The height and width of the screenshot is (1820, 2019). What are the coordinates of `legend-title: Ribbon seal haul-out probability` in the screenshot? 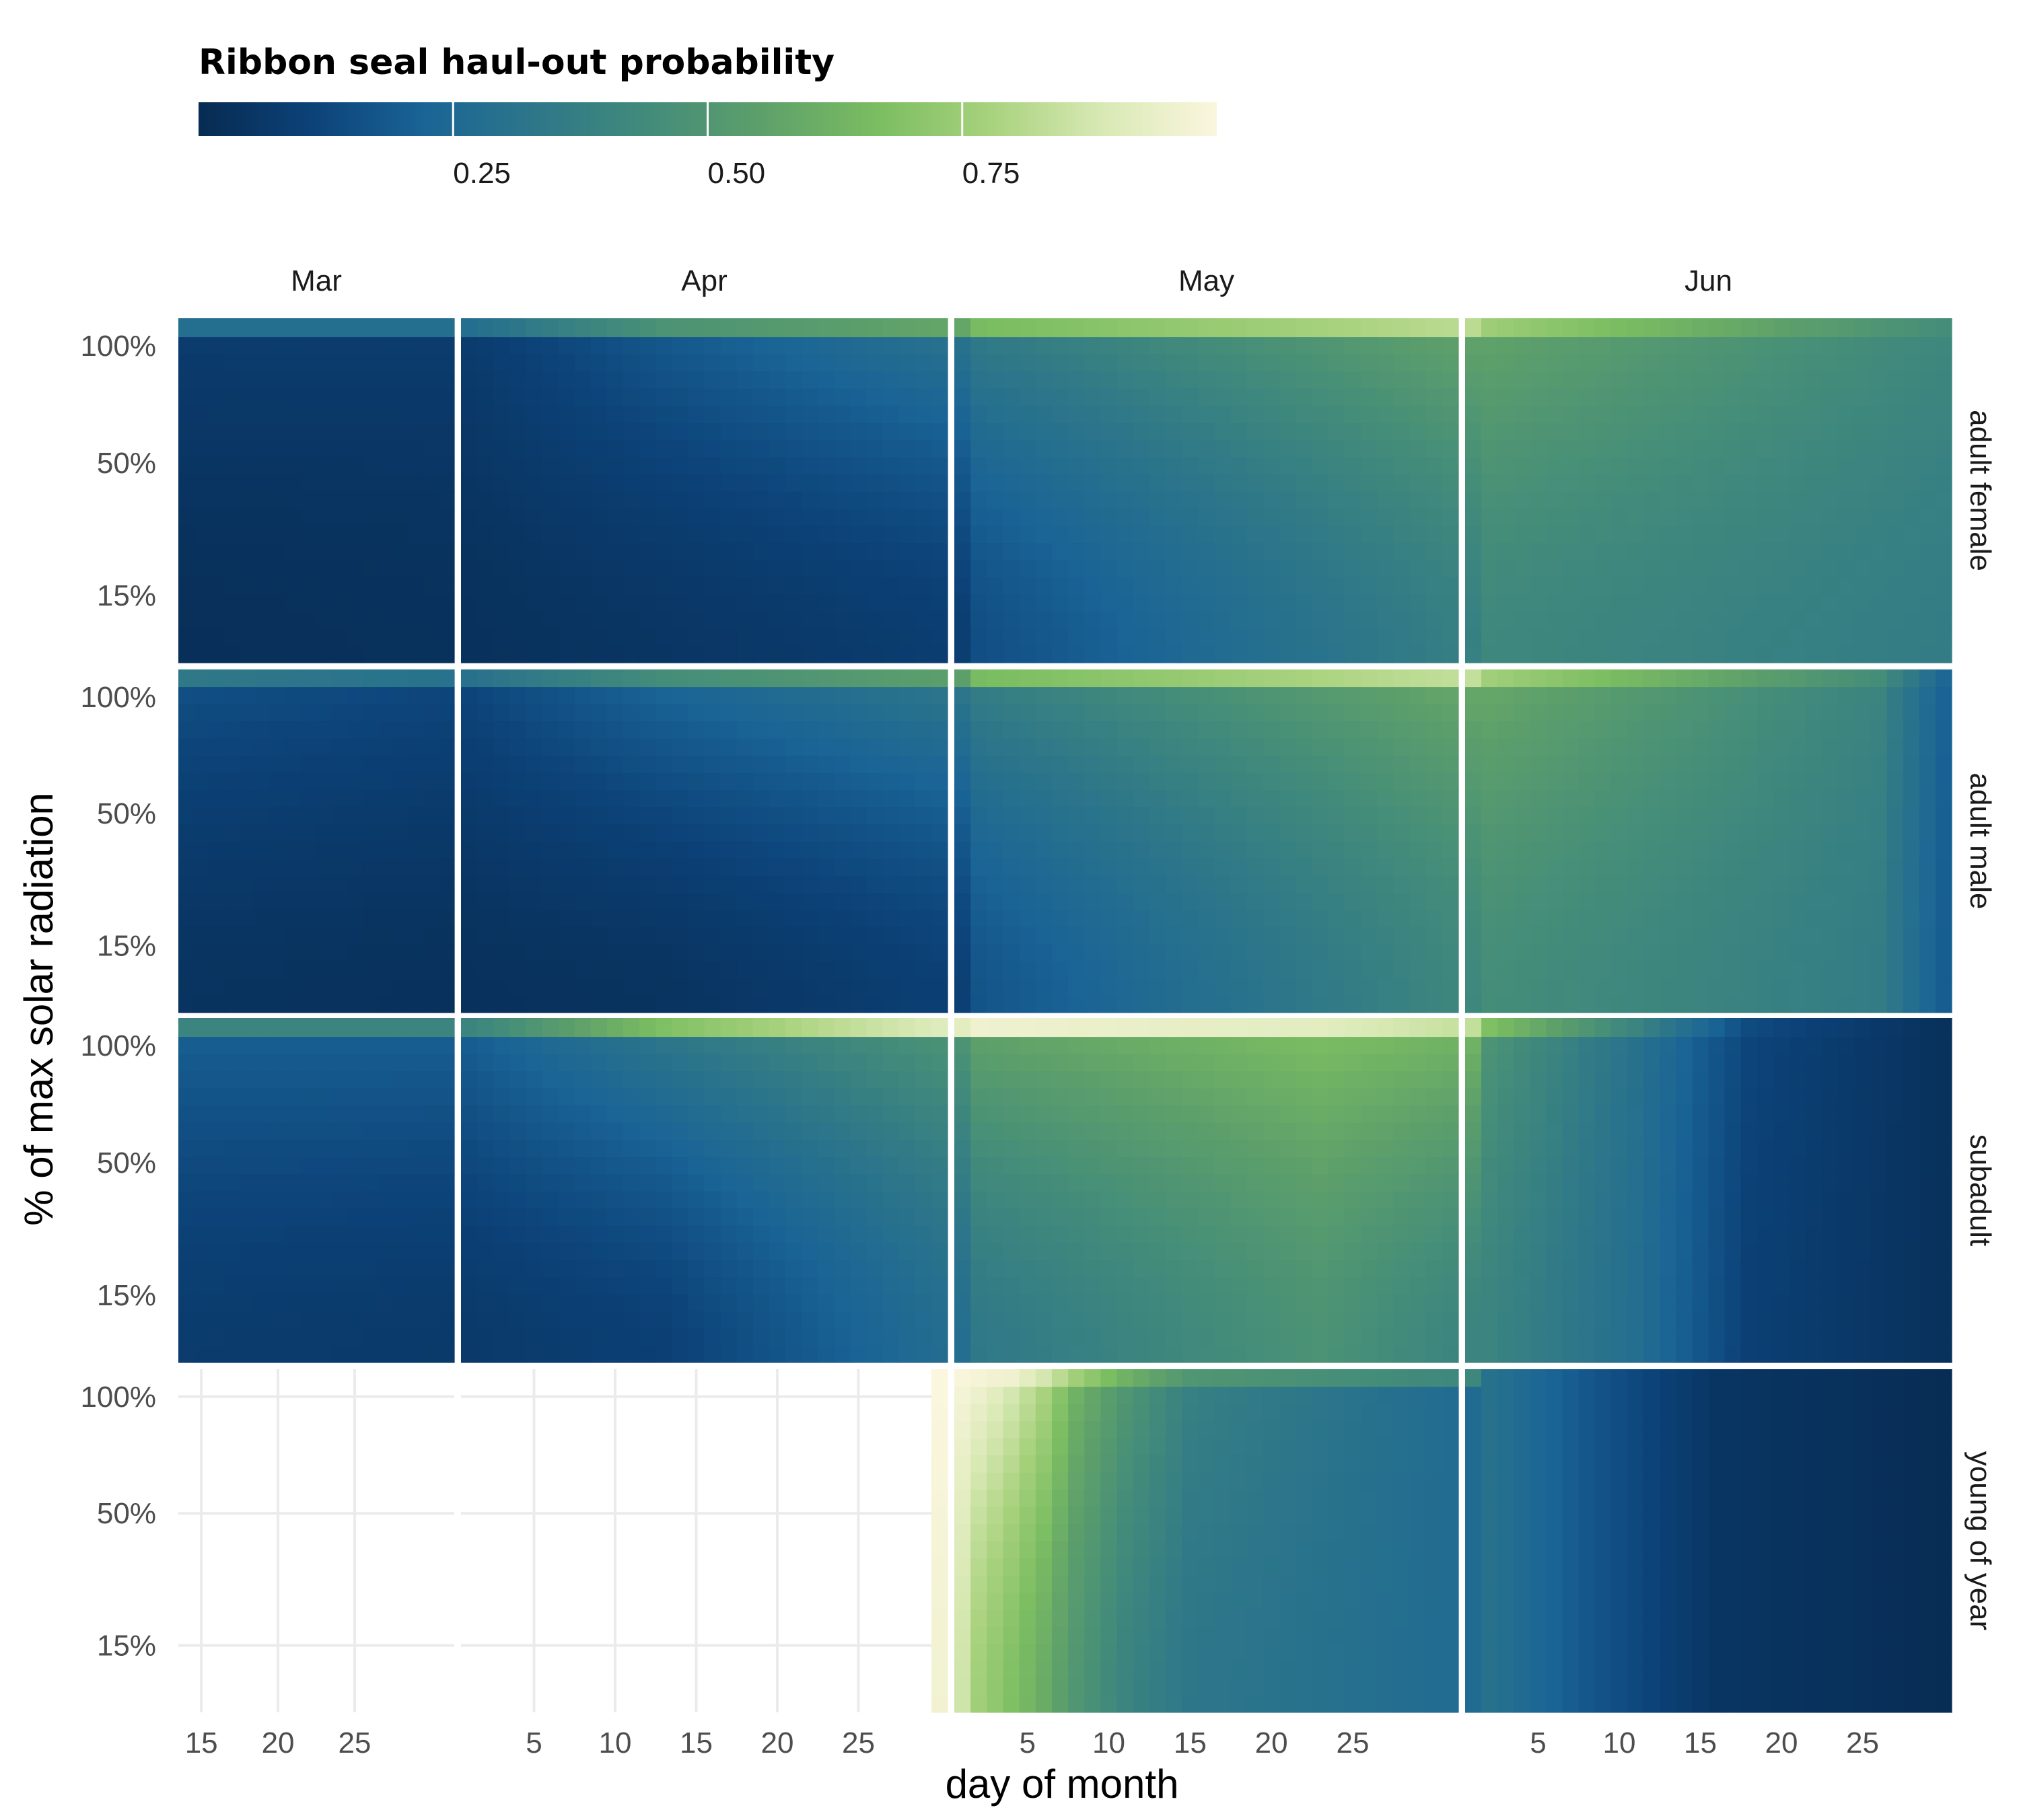 It's located at (517, 62).